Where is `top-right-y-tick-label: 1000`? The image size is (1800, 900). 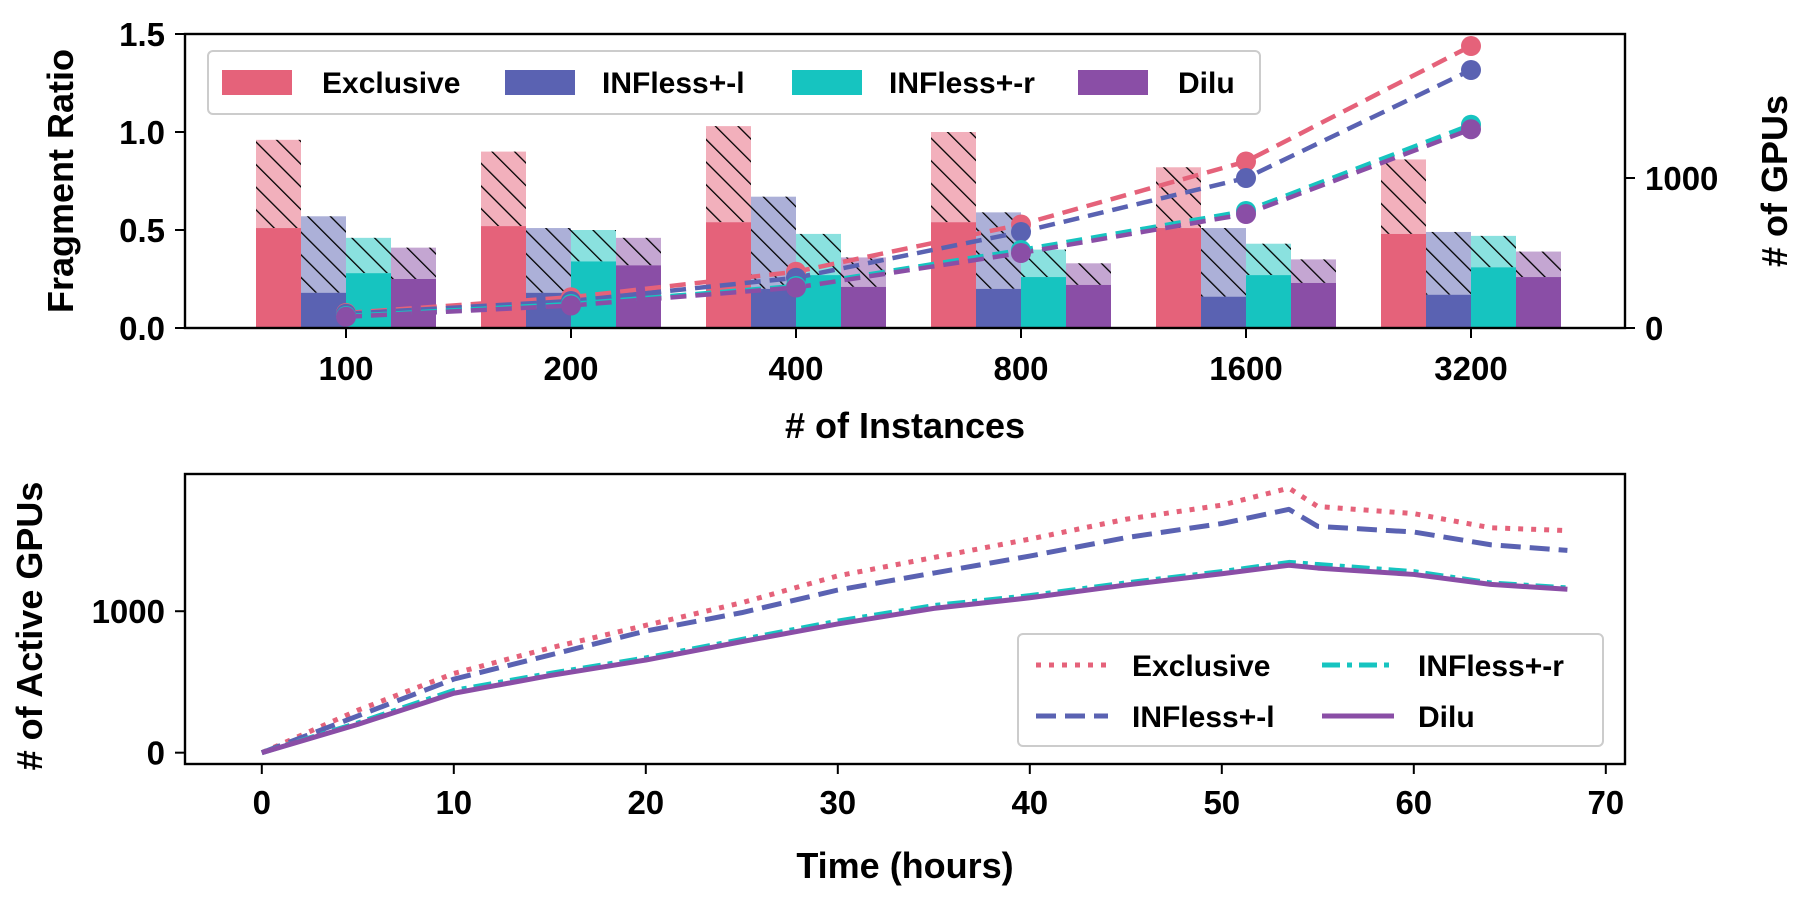 top-right-y-tick-label: 1000 is located at coordinates (1681, 178).